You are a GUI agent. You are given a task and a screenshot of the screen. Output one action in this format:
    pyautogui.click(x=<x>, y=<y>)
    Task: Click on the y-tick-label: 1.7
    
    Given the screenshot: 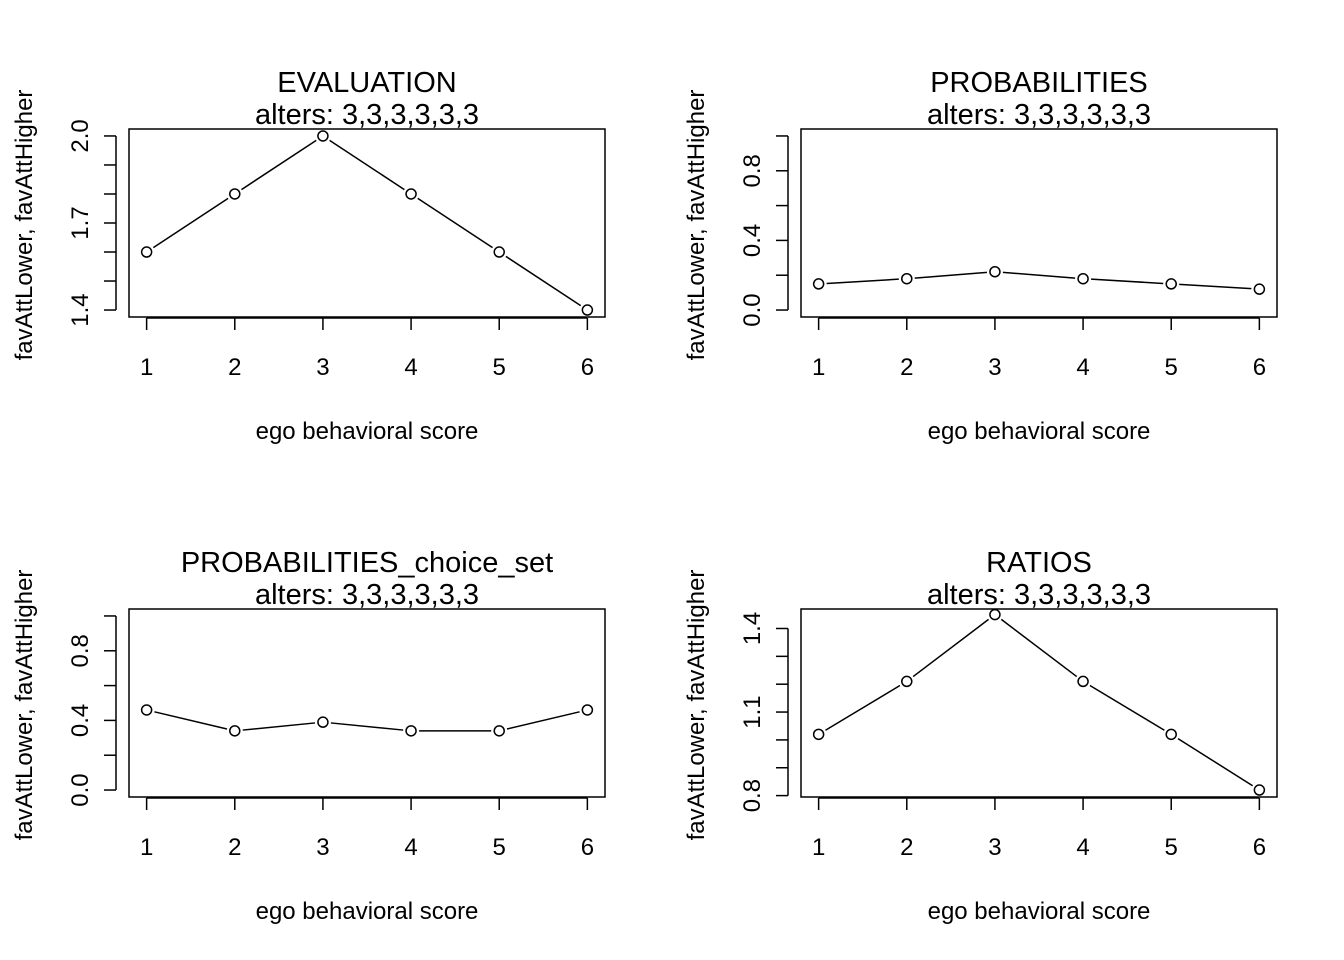 What is the action you would take?
    pyautogui.click(x=80, y=222)
    